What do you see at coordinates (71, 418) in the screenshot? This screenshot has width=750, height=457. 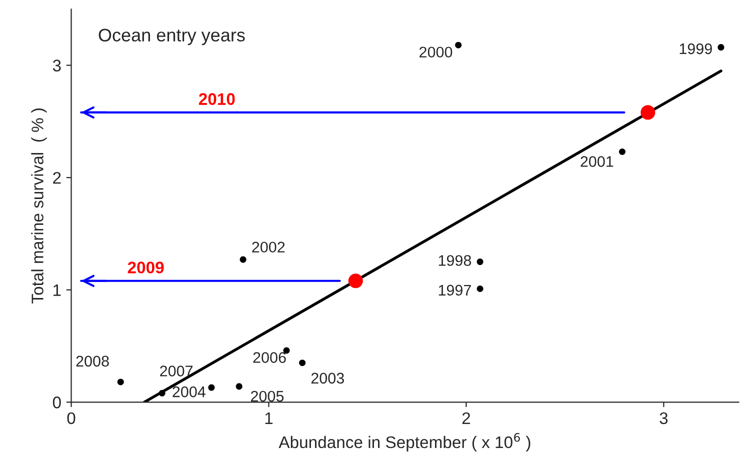 I see `x-tick-label: 0` at bounding box center [71, 418].